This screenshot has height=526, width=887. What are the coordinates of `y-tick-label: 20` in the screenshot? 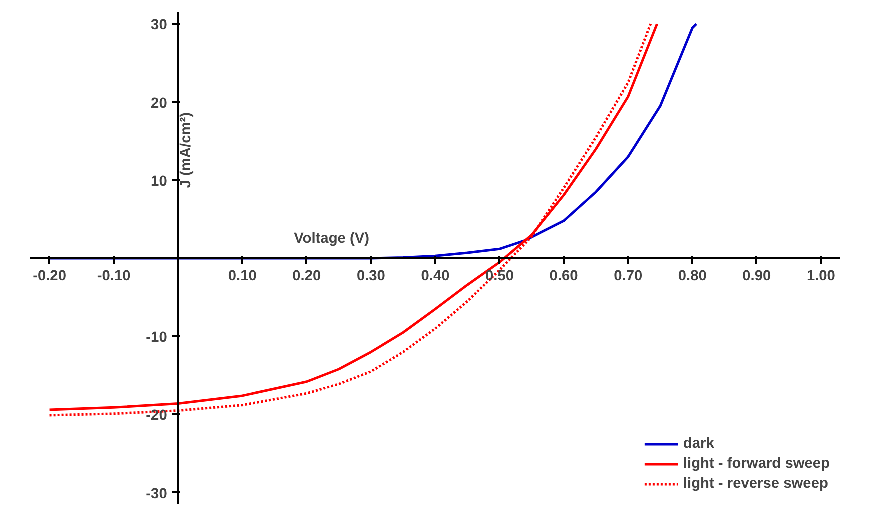 It's located at (159, 104).